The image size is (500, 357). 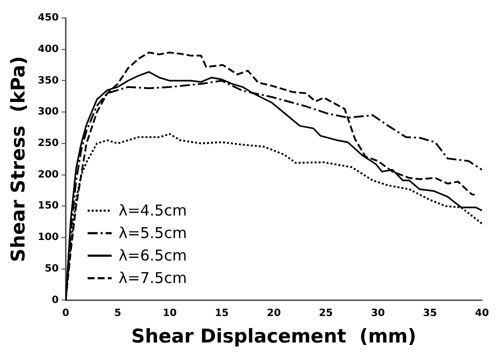 What do you see at coordinates (55, 300) in the screenshot?
I see `y-tick-label: 0` at bounding box center [55, 300].